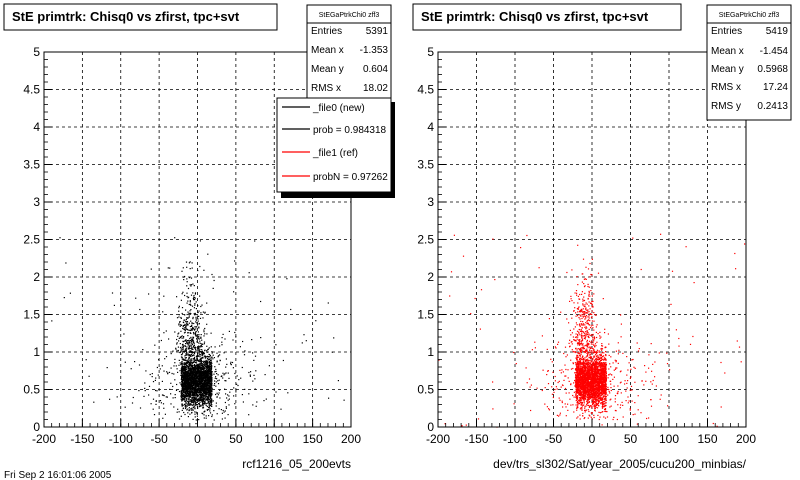 This screenshot has height=480, width=800. What do you see at coordinates (31, 390) in the screenshot?
I see `y-tick-label: 0.5` at bounding box center [31, 390].